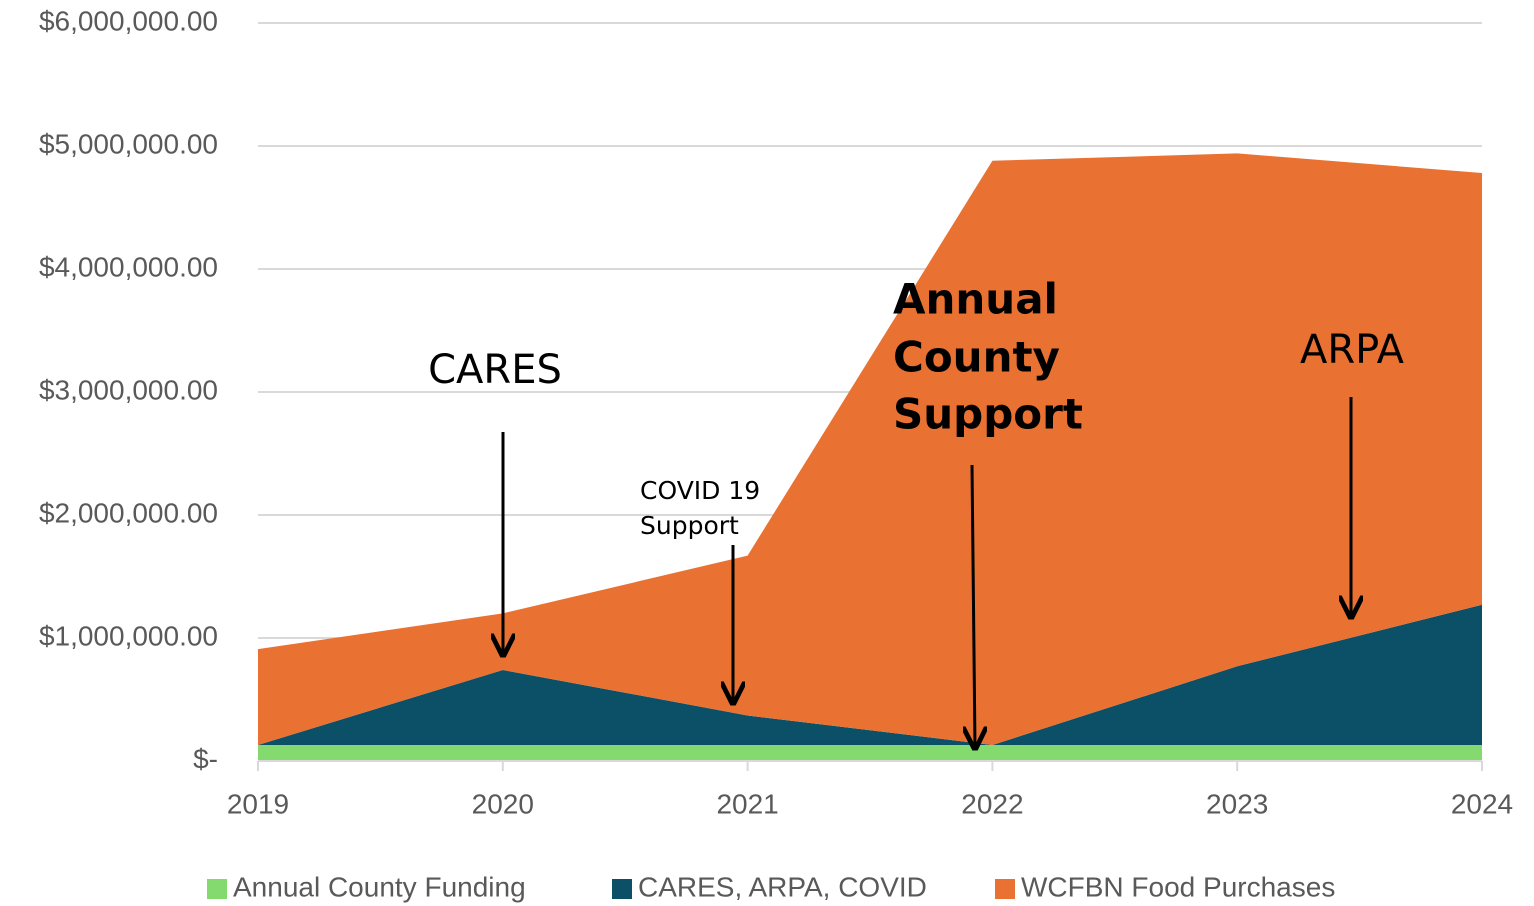 This screenshot has width=1534, height=906. I want to click on annotation: ARPA, so click(1352, 350).